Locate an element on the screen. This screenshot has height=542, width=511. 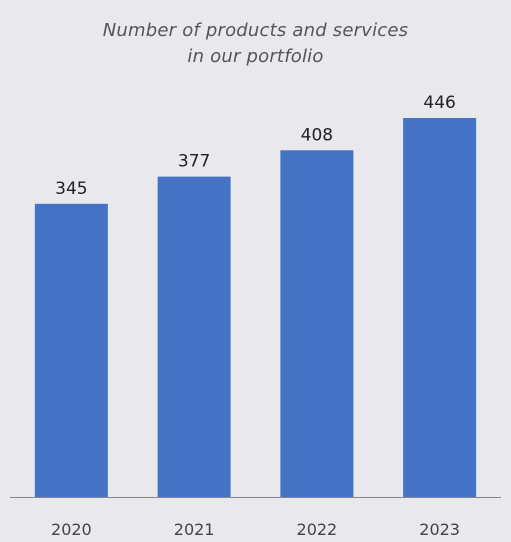
value-label-2023: 446 is located at coordinates (439, 103).